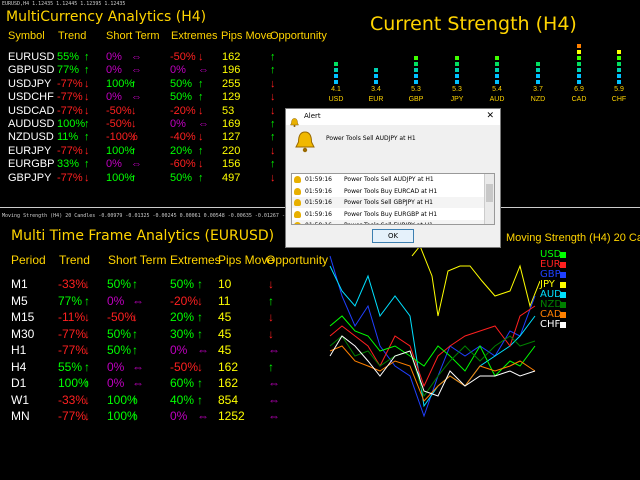 The height and width of the screenshot is (480, 640). Describe the element at coordinates (195, 260) in the screenshot. I see `column-header: Extremes` at that location.